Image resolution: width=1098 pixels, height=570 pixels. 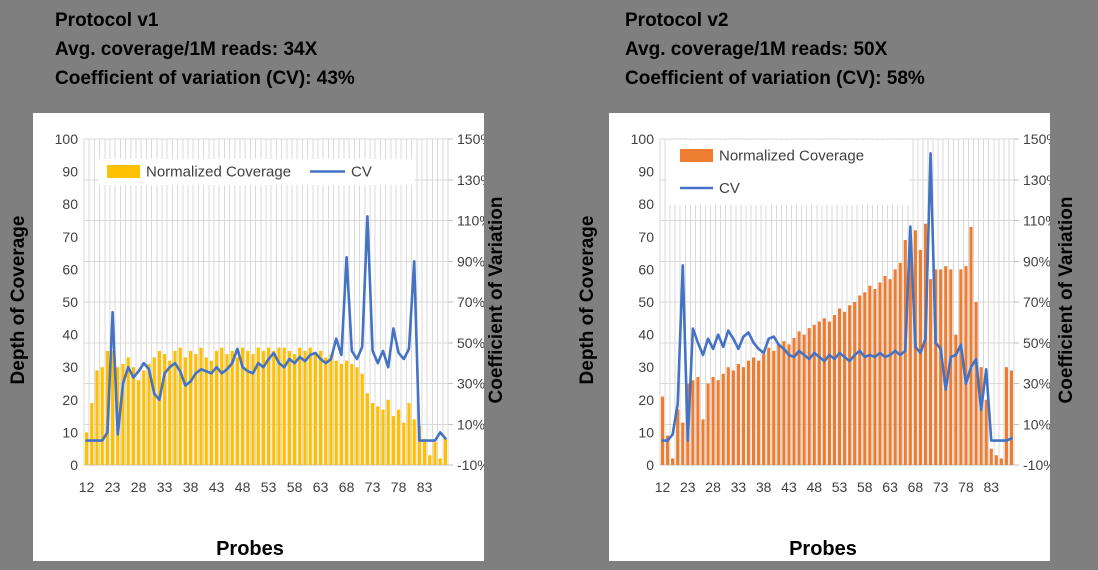 What do you see at coordinates (70, 172) in the screenshot?
I see `svg-text: 90` at bounding box center [70, 172].